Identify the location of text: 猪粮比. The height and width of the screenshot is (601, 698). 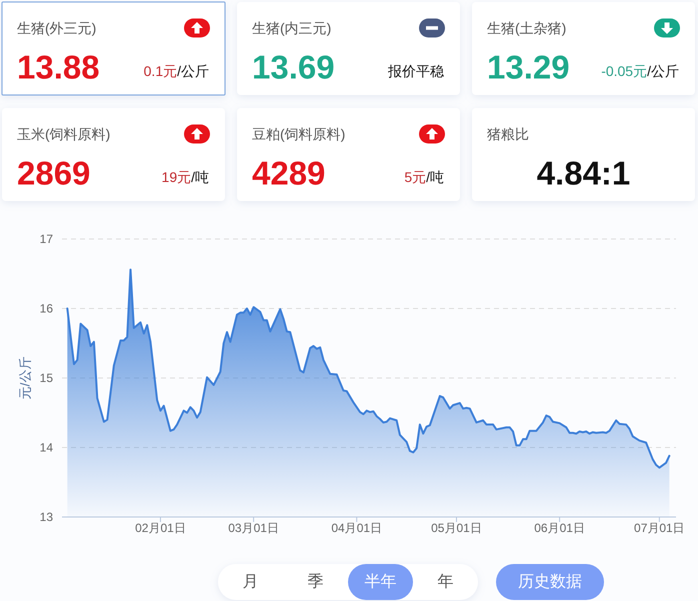
(508, 134).